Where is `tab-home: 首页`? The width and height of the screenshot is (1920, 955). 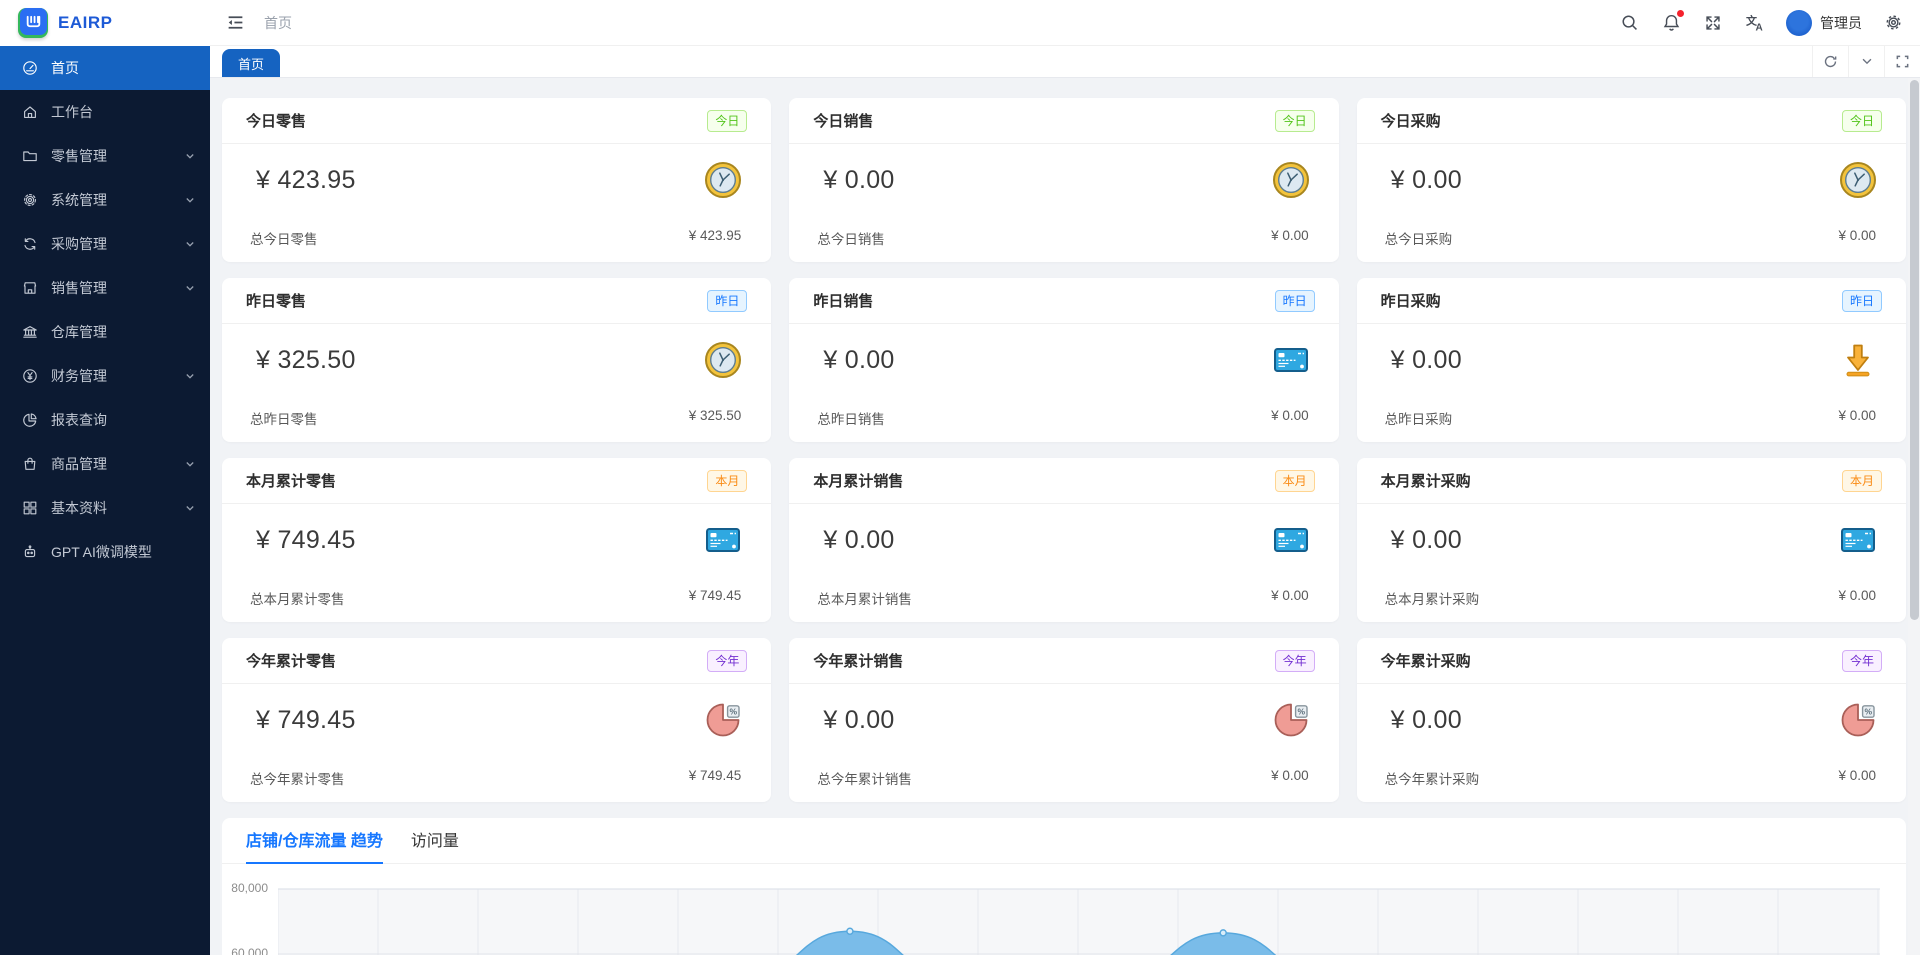 tab-home: 首页 is located at coordinates (251, 63).